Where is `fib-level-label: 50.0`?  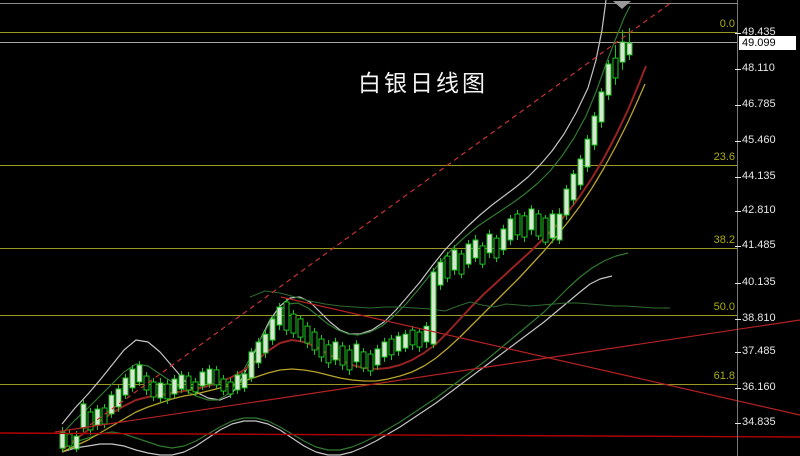 fib-level-label: 50.0 is located at coordinates (724, 307).